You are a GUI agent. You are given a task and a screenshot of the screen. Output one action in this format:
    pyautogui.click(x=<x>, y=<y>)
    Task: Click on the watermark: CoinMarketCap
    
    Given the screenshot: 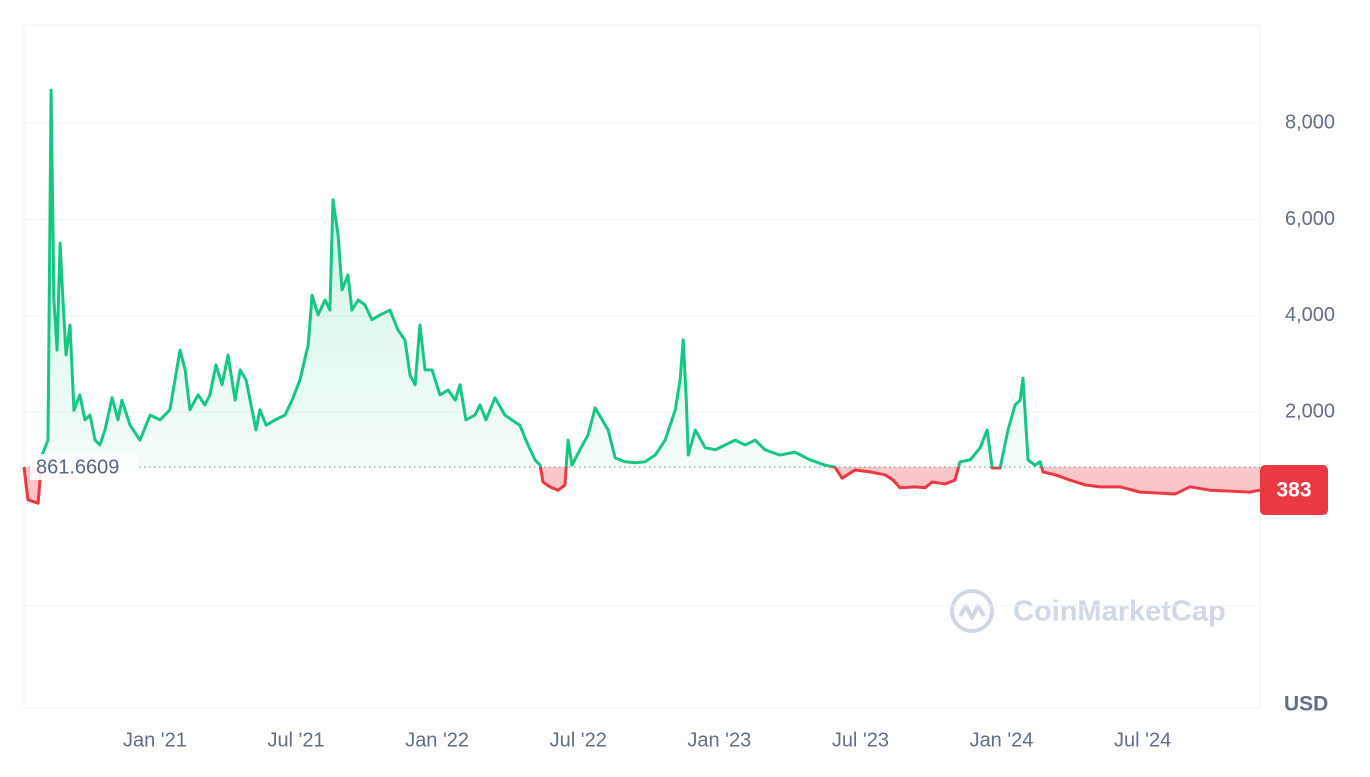 What is the action you would take?
    pyautogui.click(x=1088, y=611)
    